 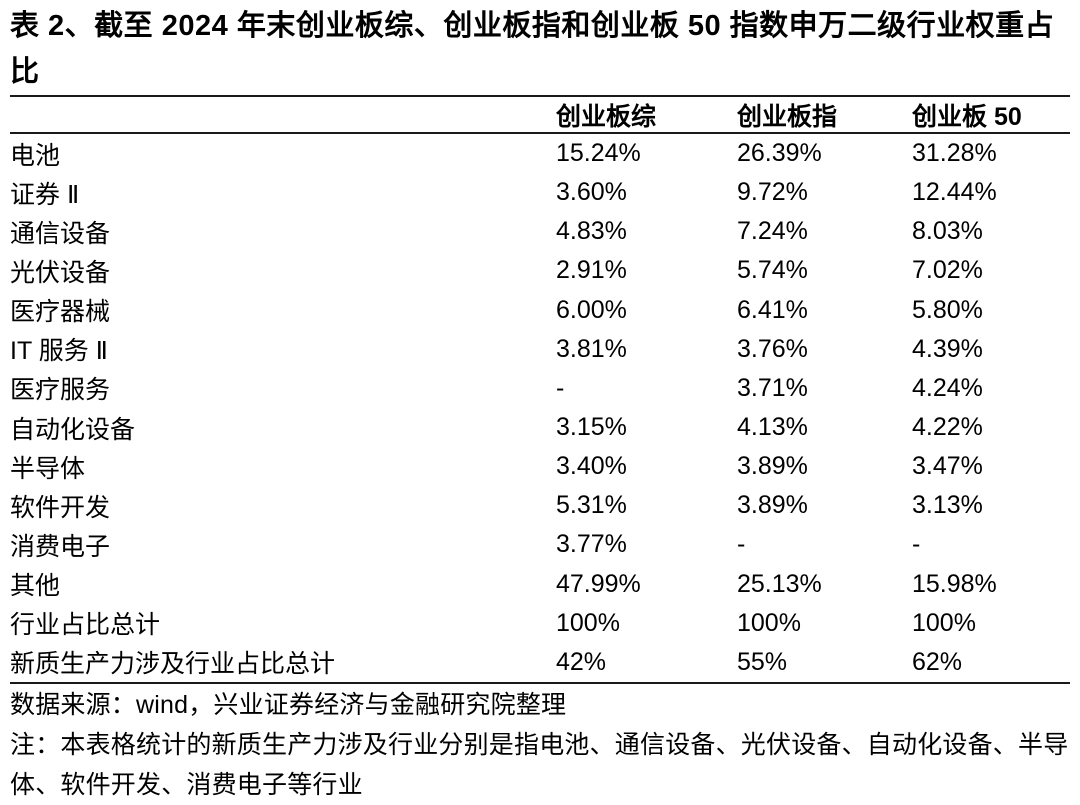 What do you see at coordinates (540, 584) in the screenshot?
I see `table-row: 其他 47.99% 25.13% 15.98%` at bounding box center [540, 584].